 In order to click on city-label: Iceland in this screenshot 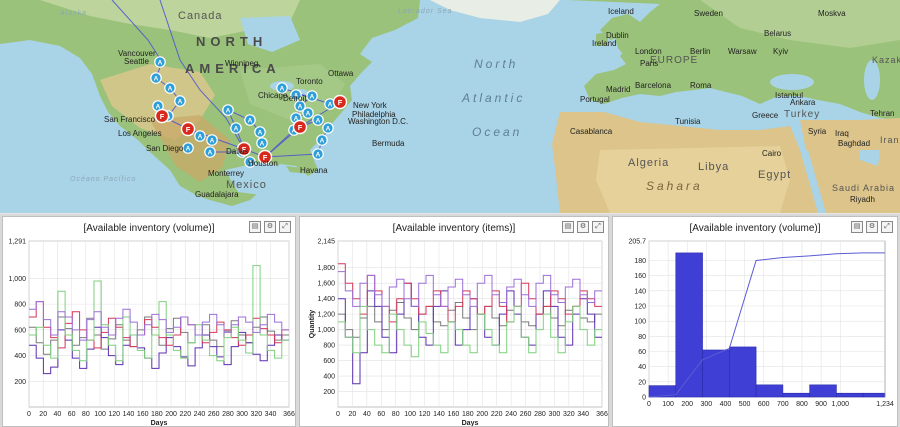, I will do `click(621, 11)`.